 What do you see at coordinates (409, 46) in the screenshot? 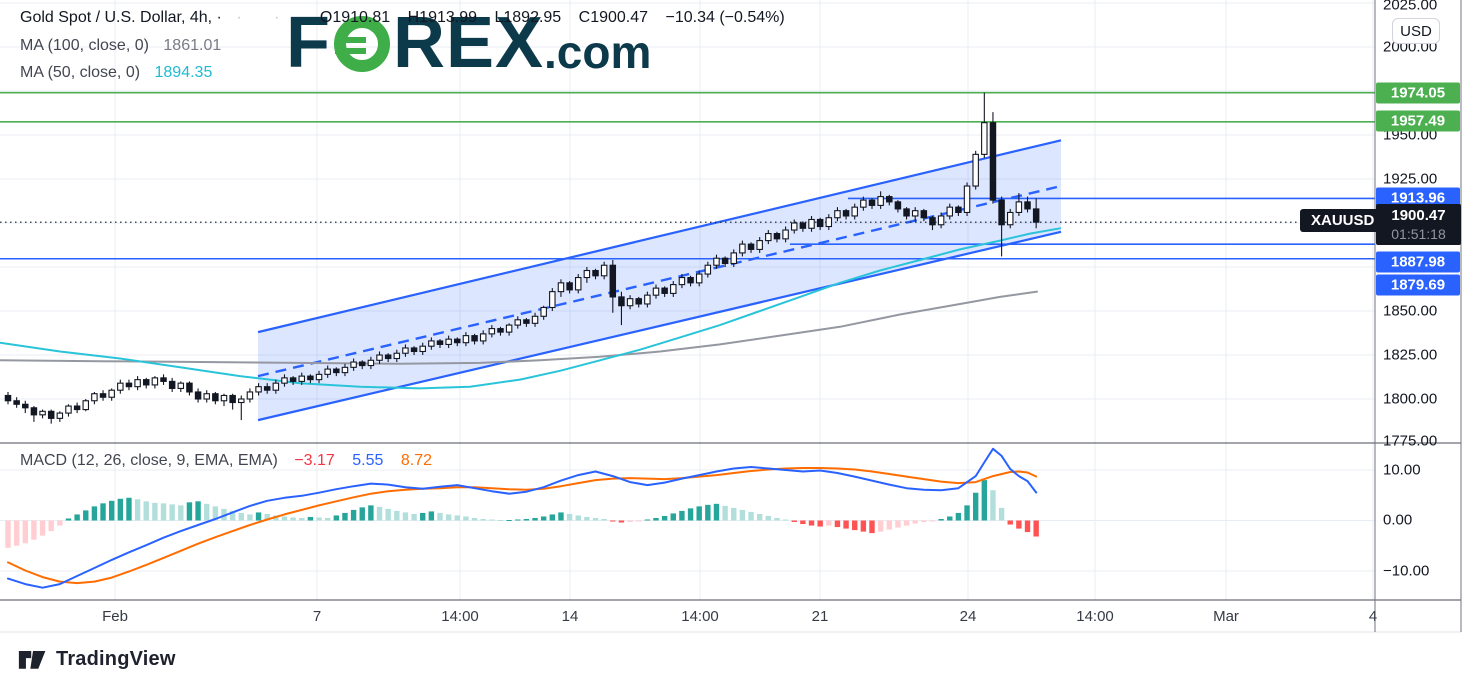
I see `ma100-legend-row: MA (100, close, 0) 1861.01` at bounding box center [409, 46].